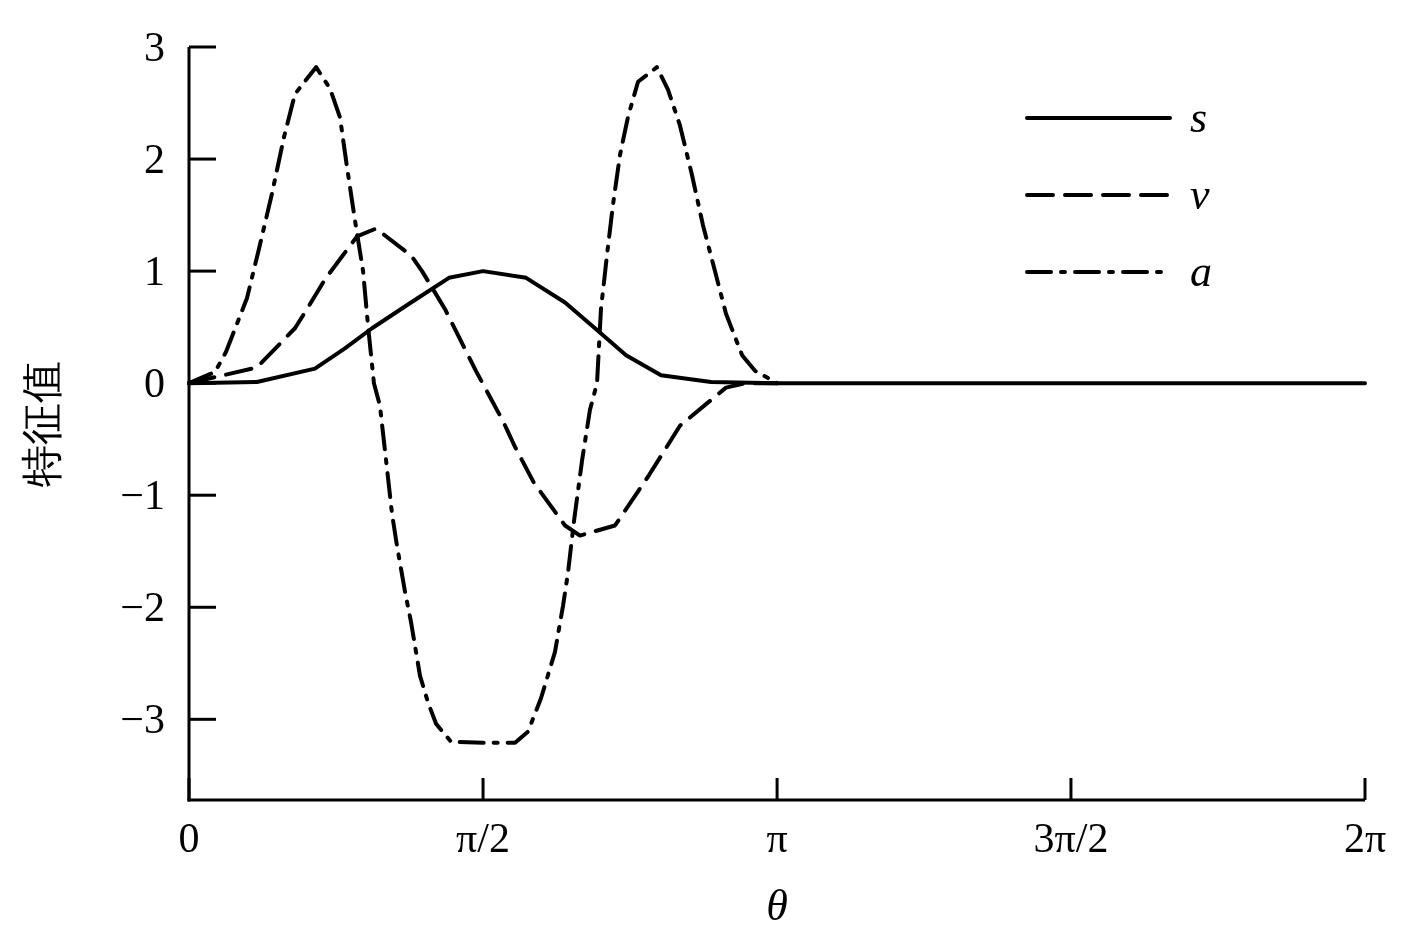 The image size is (1417, 945). I want to click on y-tick-label: −3, so click(142, 719).